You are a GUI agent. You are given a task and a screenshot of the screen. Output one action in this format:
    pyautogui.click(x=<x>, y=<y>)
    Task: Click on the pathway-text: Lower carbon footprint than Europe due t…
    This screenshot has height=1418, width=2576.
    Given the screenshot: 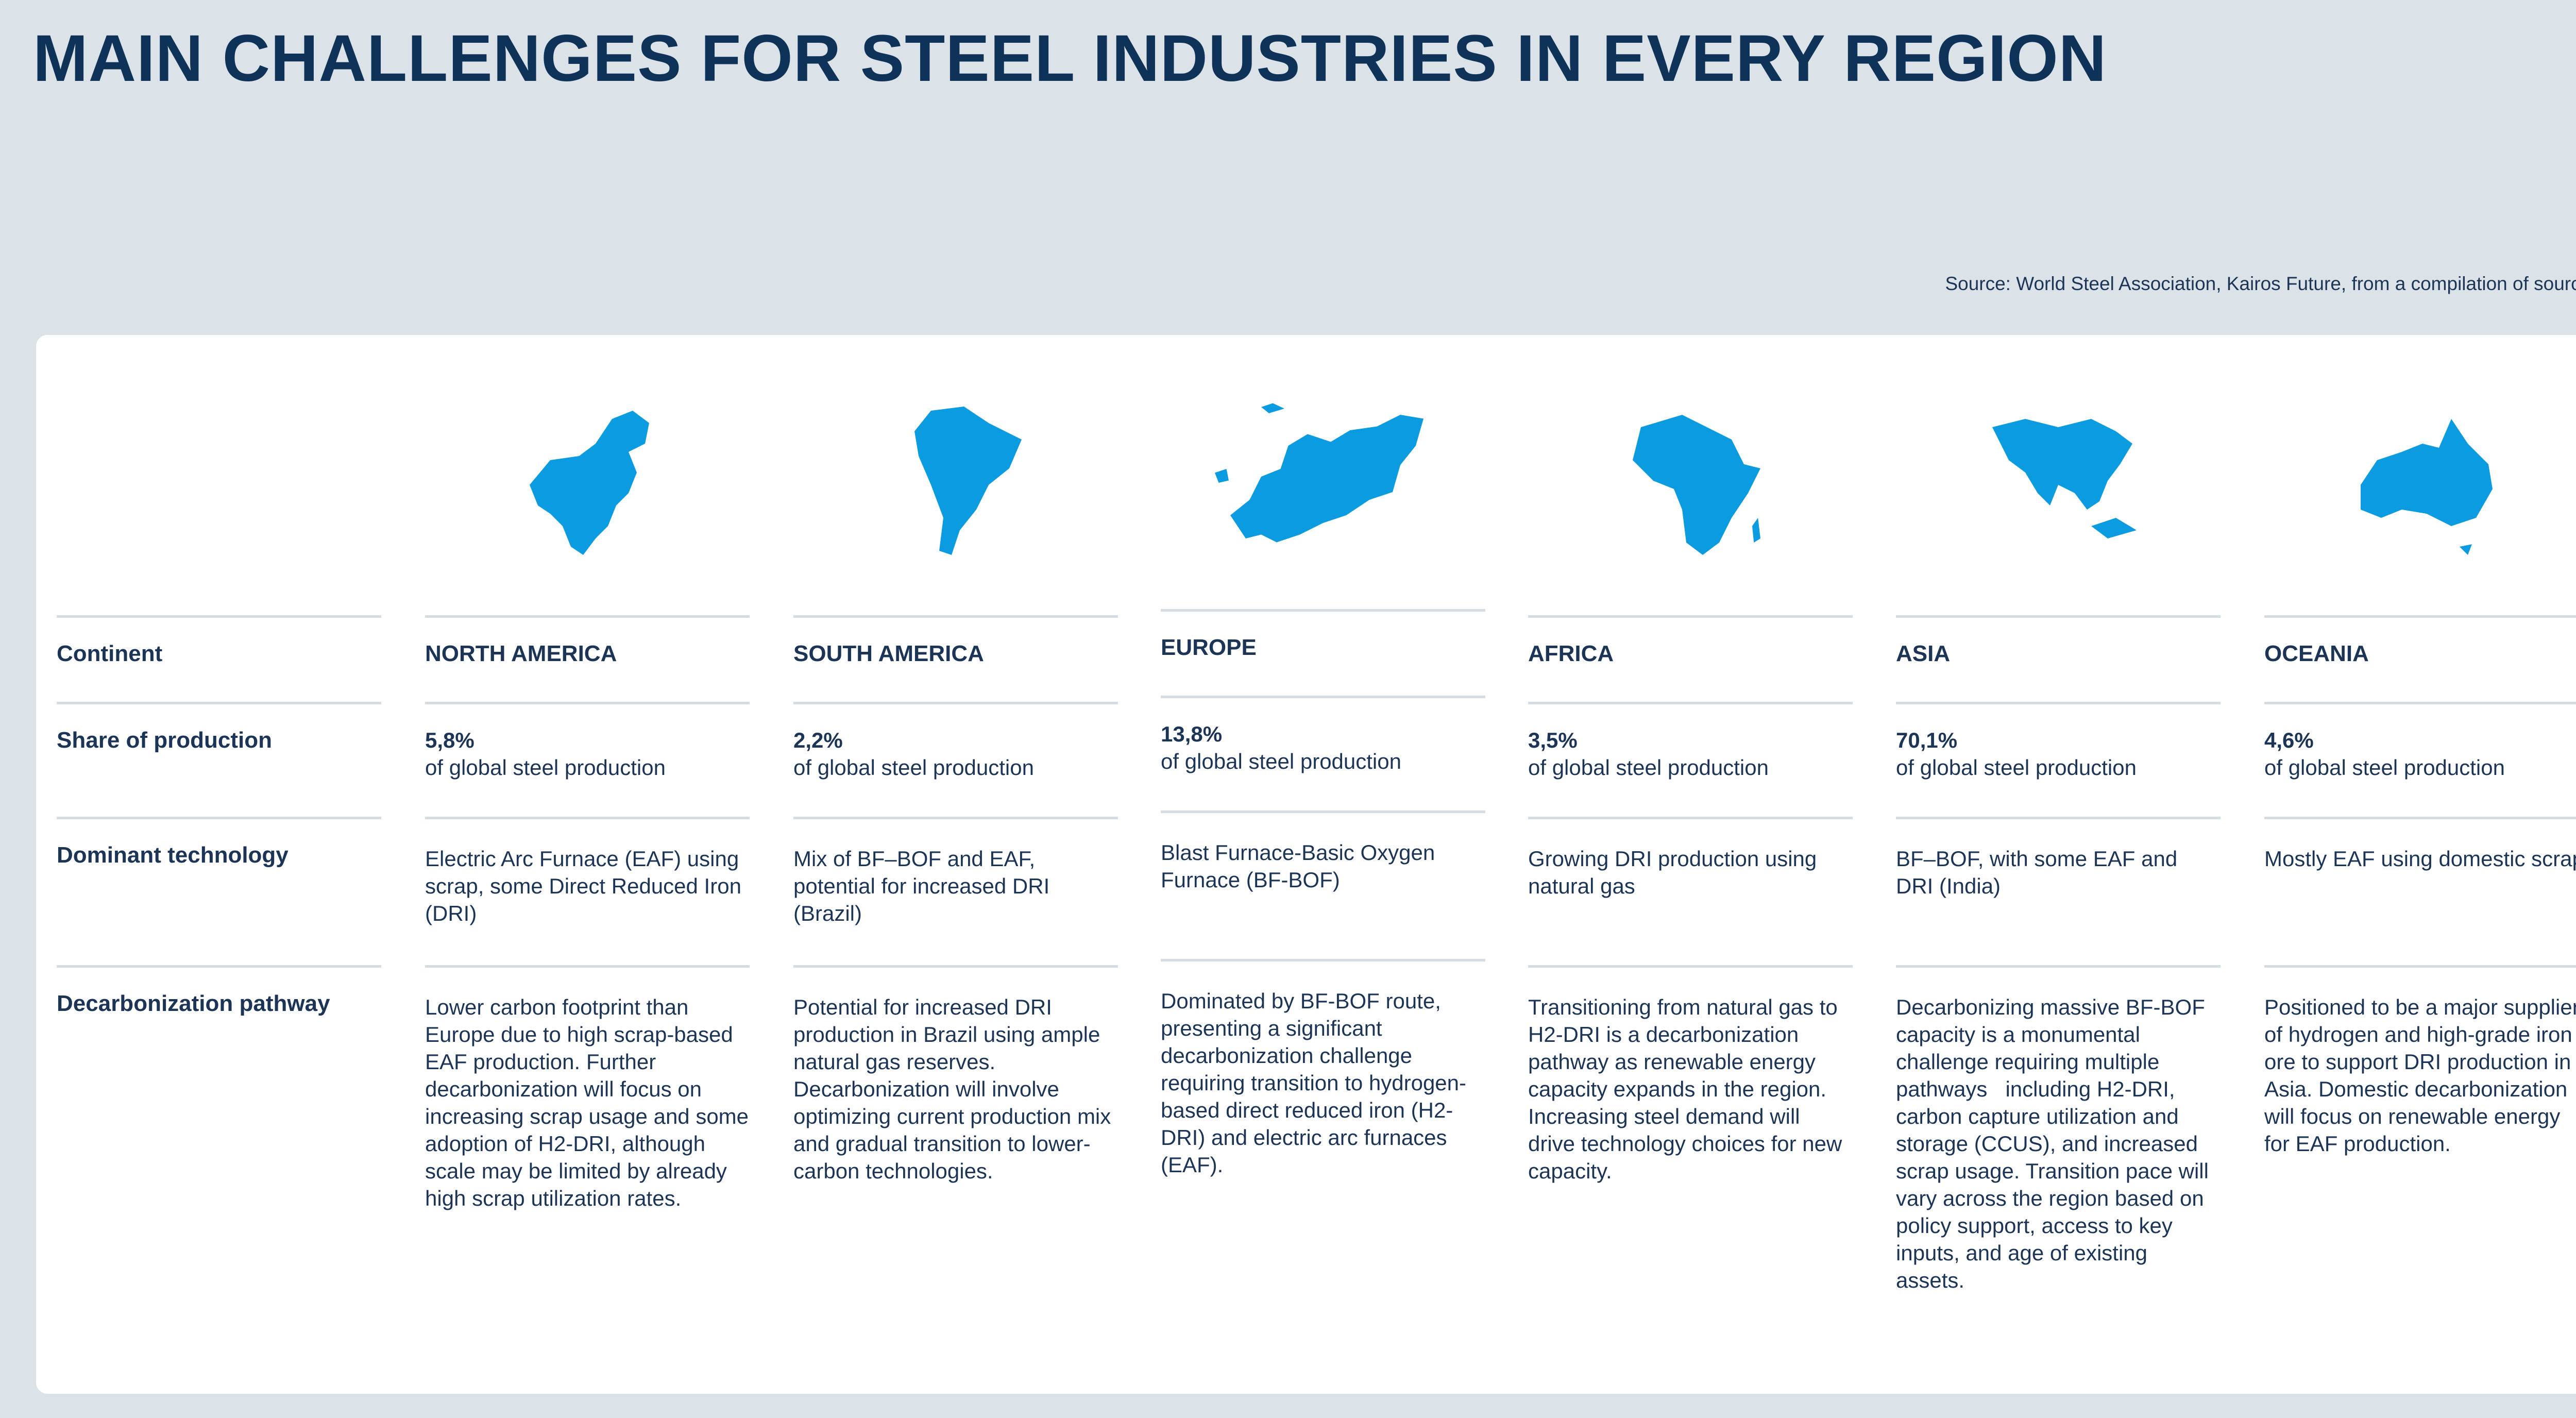 What is the action you would take?
    pyautogui.click(x=590, y=1102)
    